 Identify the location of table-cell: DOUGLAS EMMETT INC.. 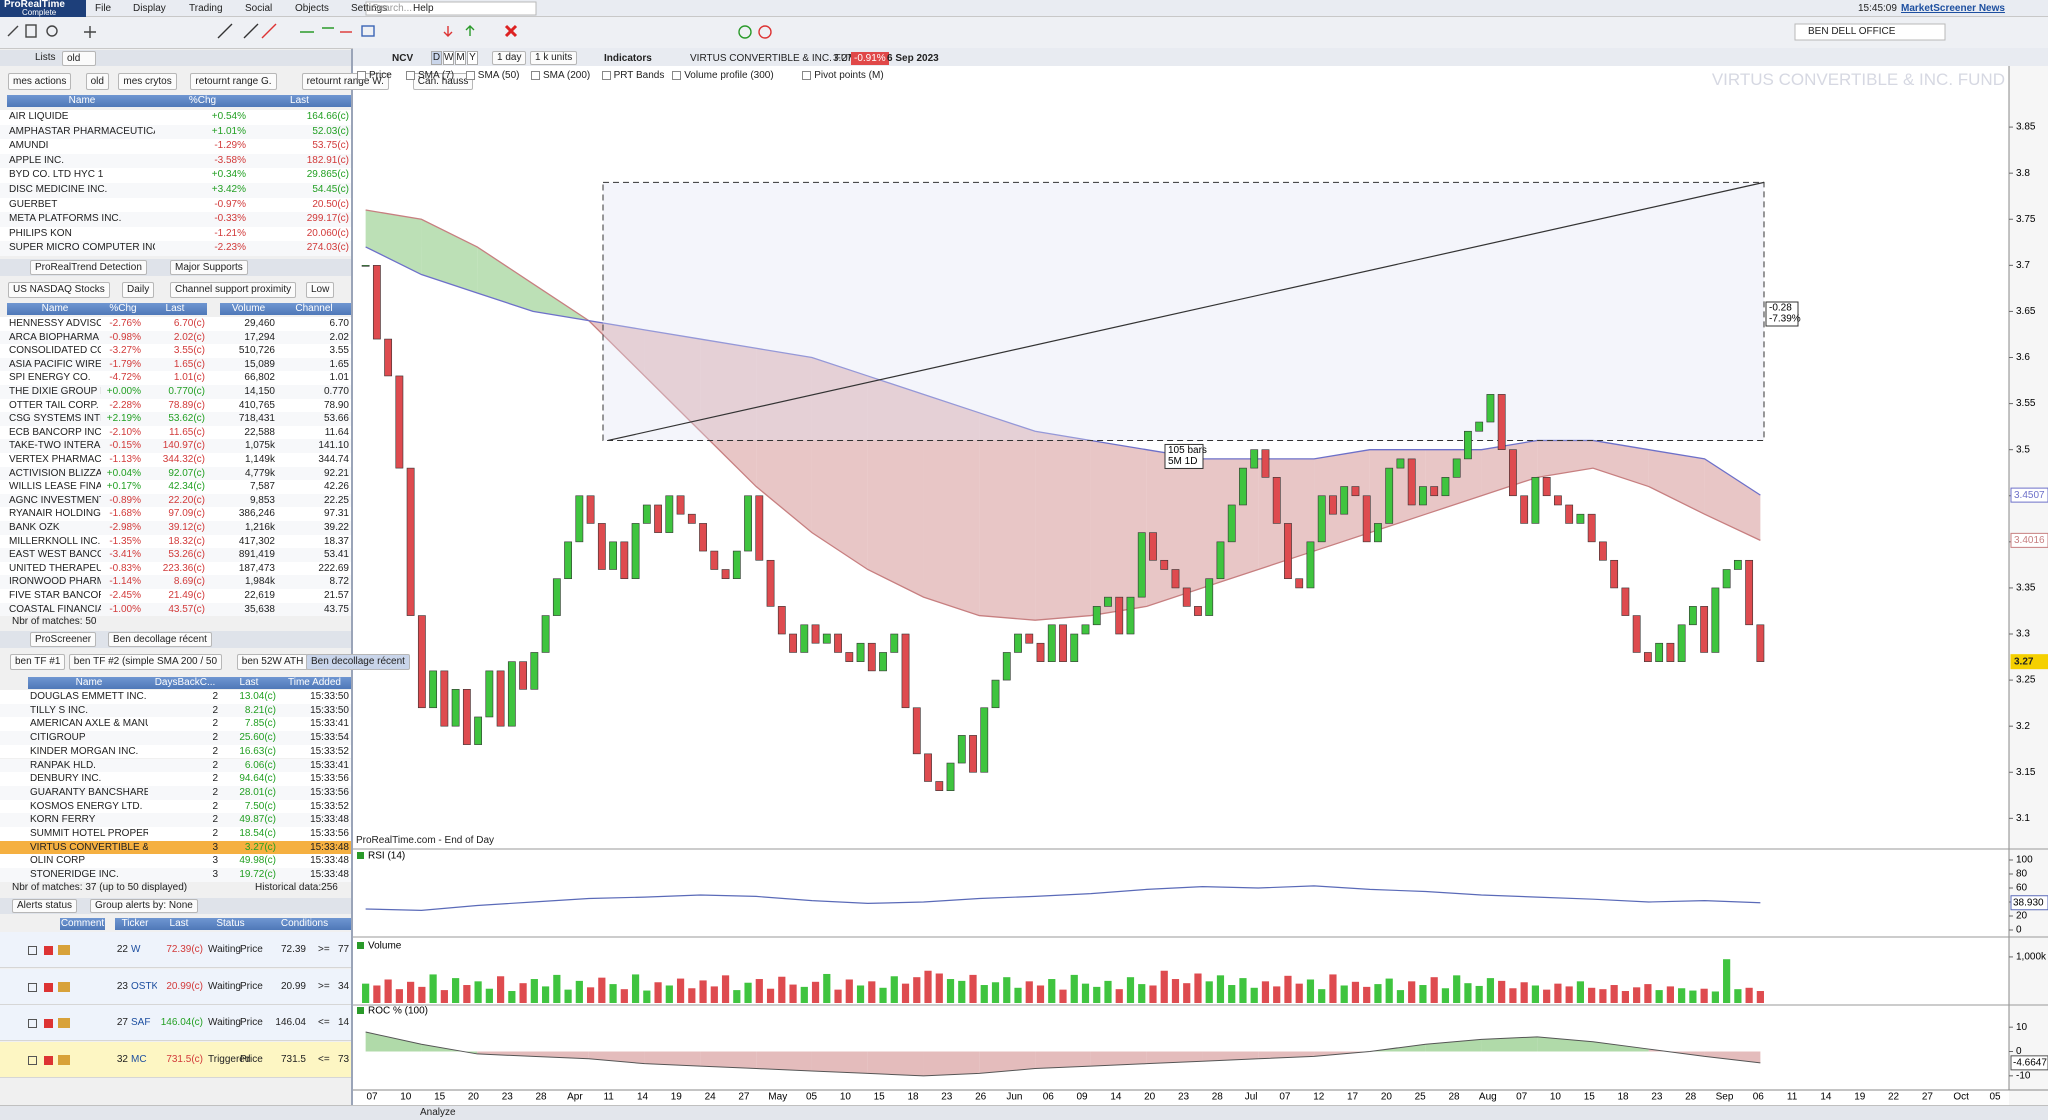
(88, 696).